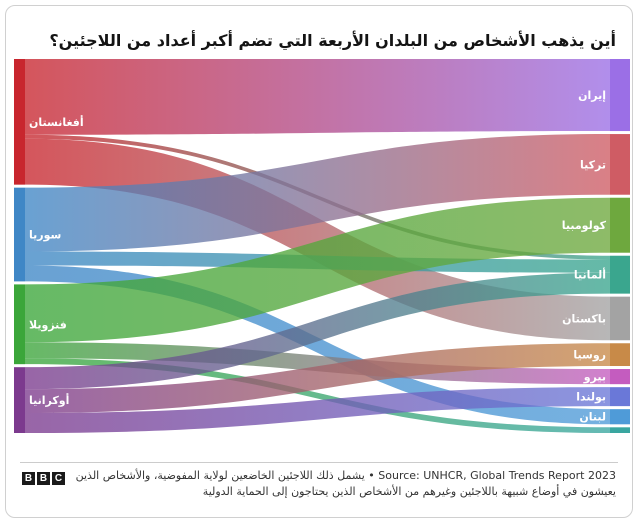 Image resolution: width=640 pixels, height=525 pixels. Describe the element at coordinates (620, 355) in the screenshot. I see `target-node-russia` at that location.